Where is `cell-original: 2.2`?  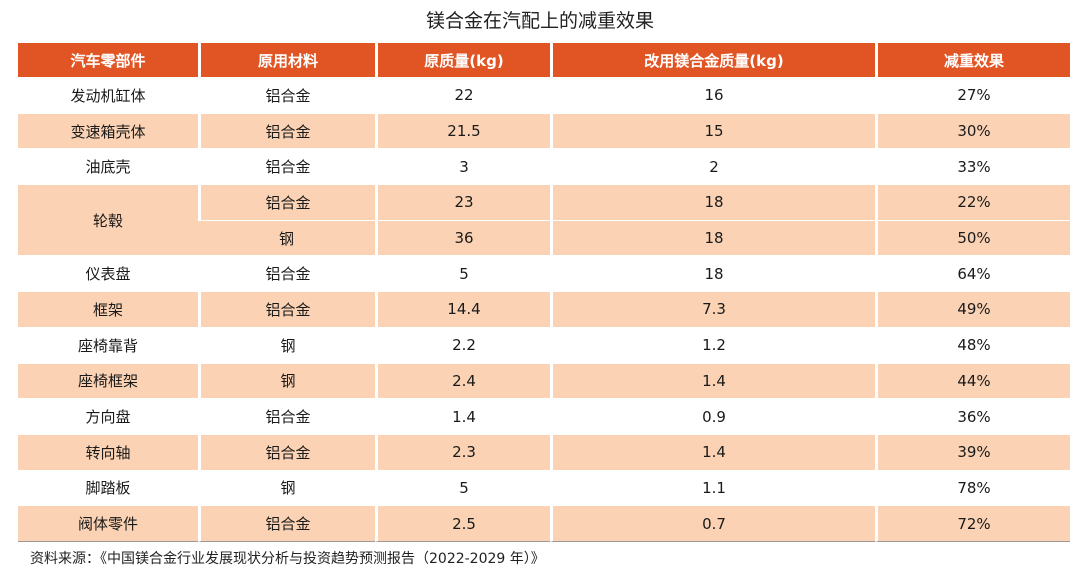
cell-original: 2.2 is located at coordinates (462, 344).